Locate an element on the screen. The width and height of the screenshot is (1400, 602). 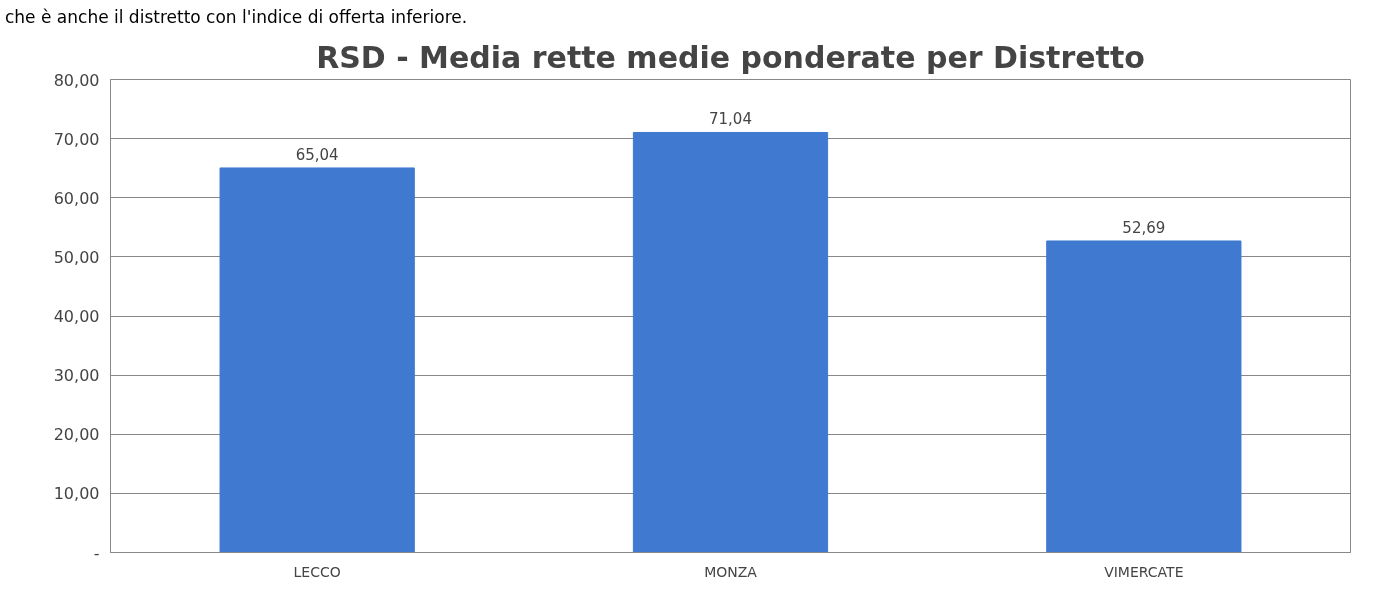
x-tick-label: VIMERCATE is located at coordinates (1144, 571).